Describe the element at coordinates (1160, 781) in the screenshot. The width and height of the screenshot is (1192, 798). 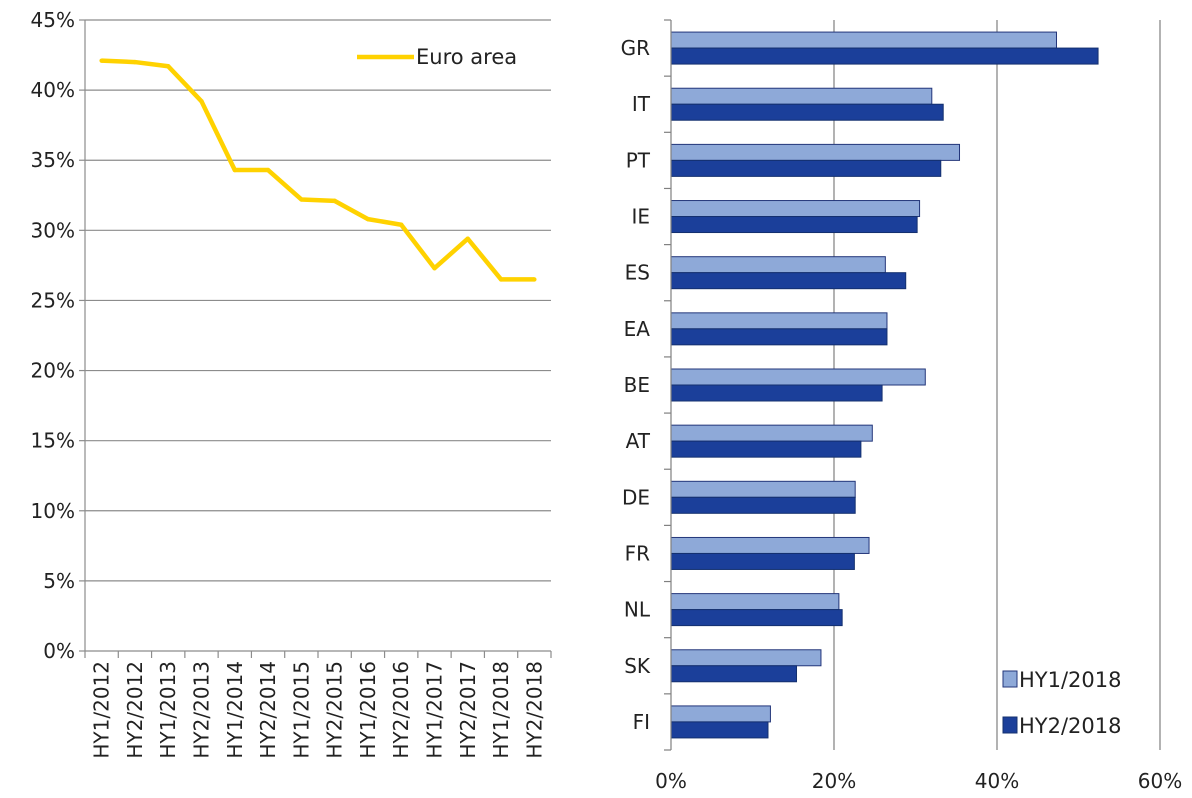
I see `x-tick-label-3: 60%` at that location.